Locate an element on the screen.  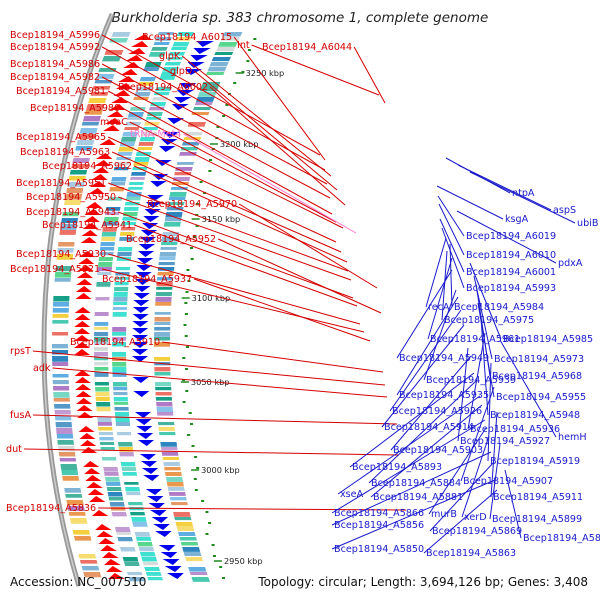
left-gene-label: tRNA-Met4 is located at coordinates (155, 134).